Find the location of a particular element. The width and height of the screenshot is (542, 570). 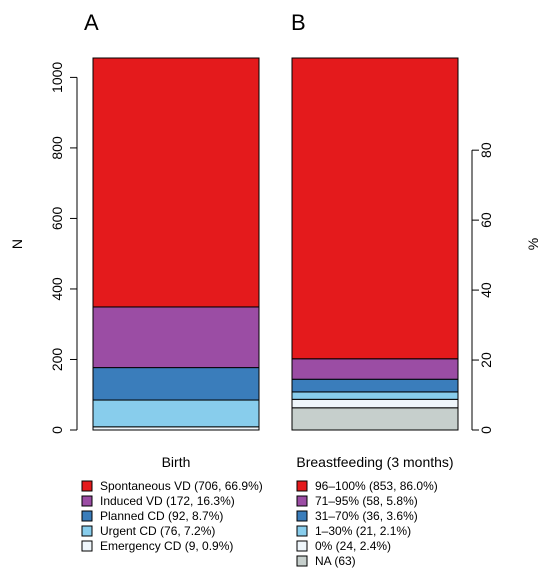

category-label: Breastfeeding (3 months) is located at coordinates (374, 462).